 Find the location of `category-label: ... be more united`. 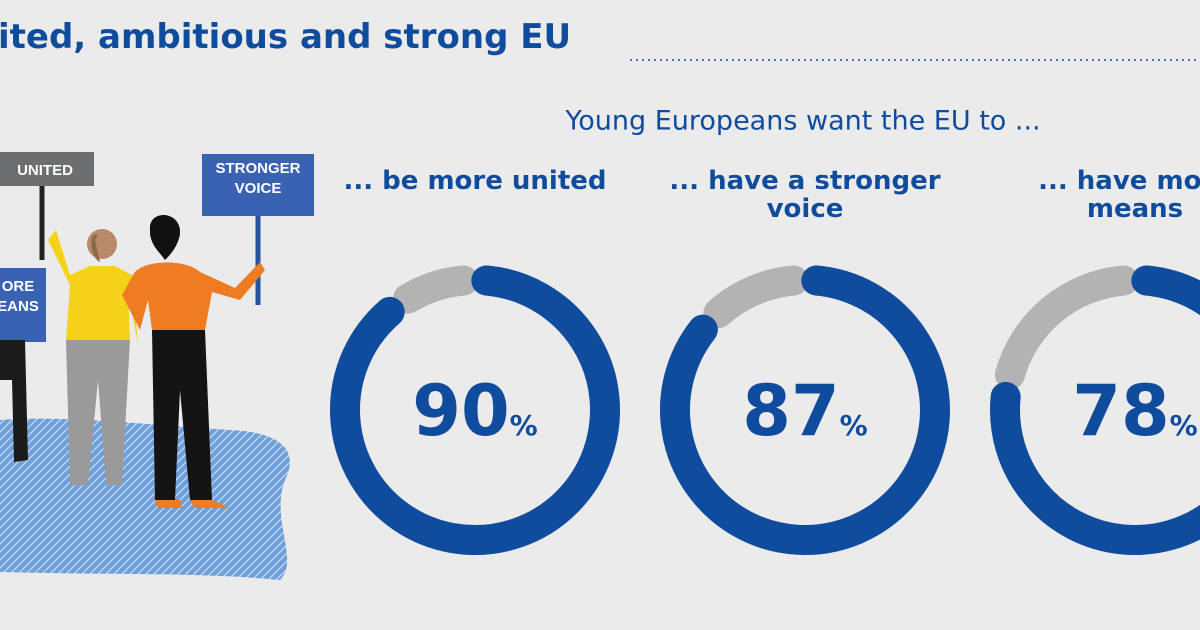

category-label: ... be more united is located at coordinates (475, 181).